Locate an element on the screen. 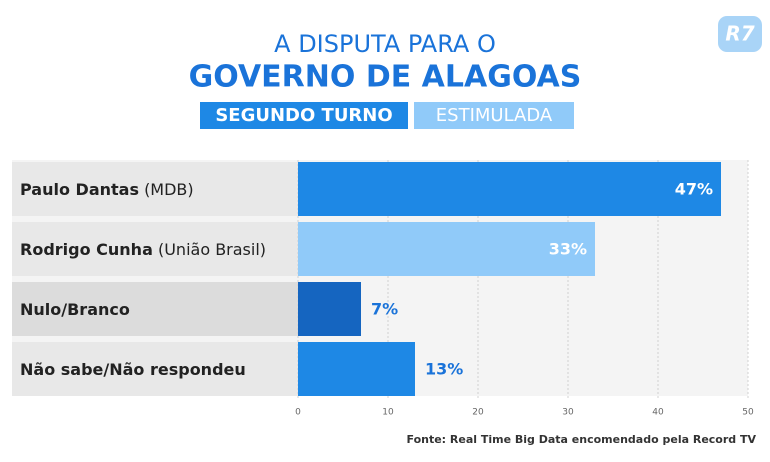 The width and height of the screenshot is (770, 462). category-note: (União Brasil) is located at coordinates (212, 249).